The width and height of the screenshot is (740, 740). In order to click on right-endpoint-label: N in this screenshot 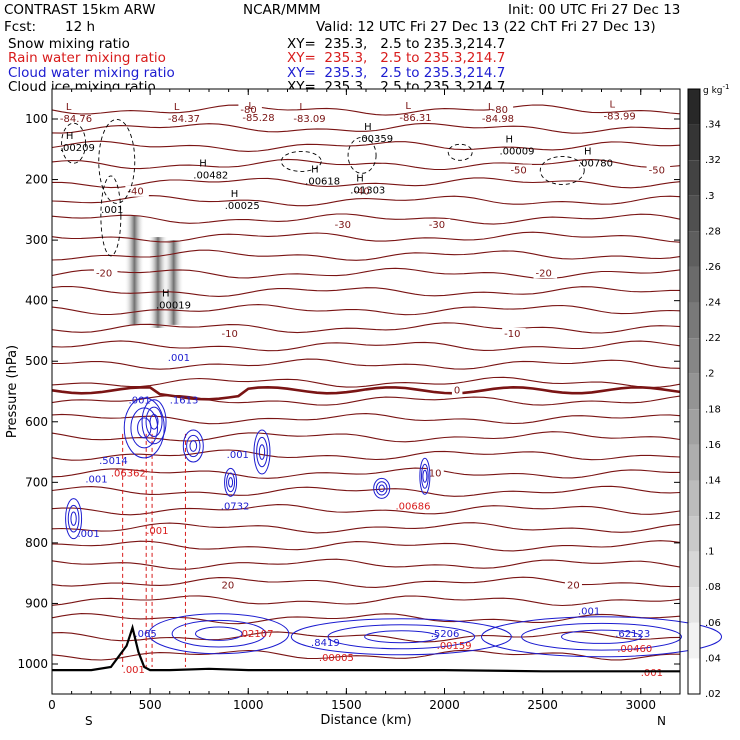, I will do `click(661, 721)`.